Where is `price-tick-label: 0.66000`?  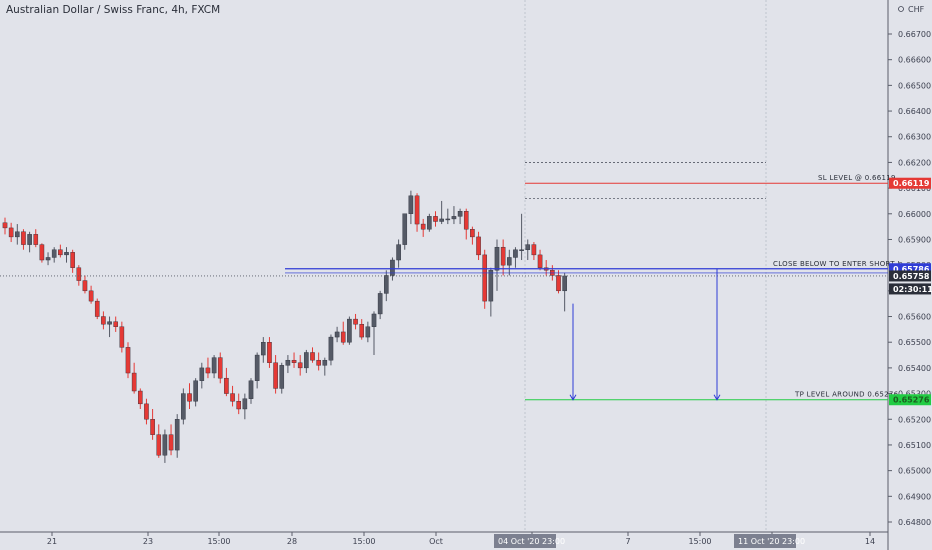
price-tick-label: 0.66000 is located at coordinates (914, 214).